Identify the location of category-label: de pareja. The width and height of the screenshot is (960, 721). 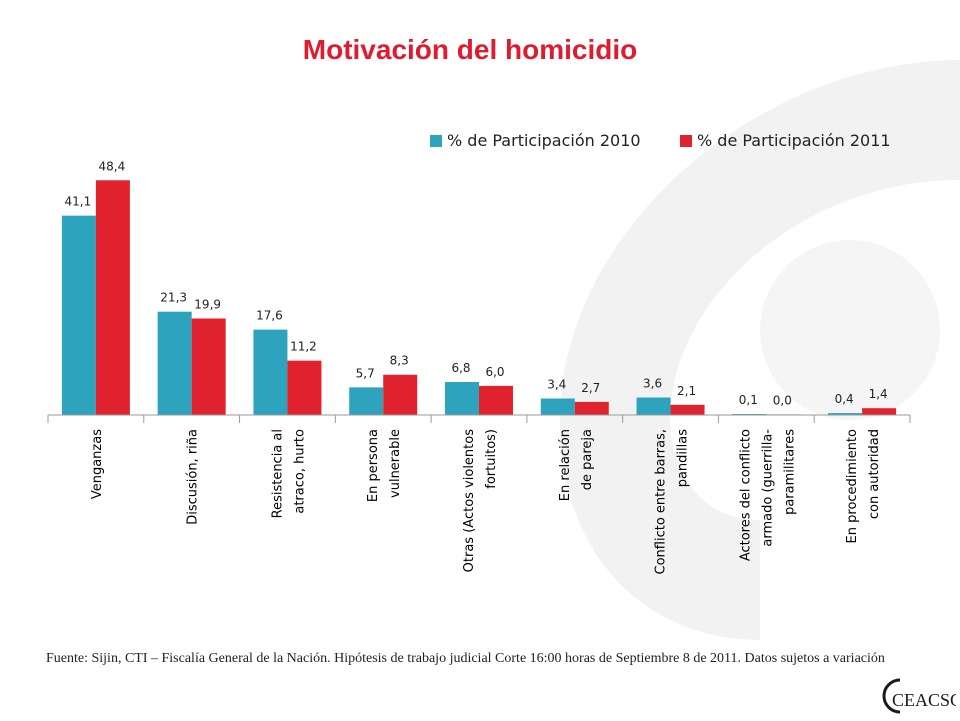
(587, 459).